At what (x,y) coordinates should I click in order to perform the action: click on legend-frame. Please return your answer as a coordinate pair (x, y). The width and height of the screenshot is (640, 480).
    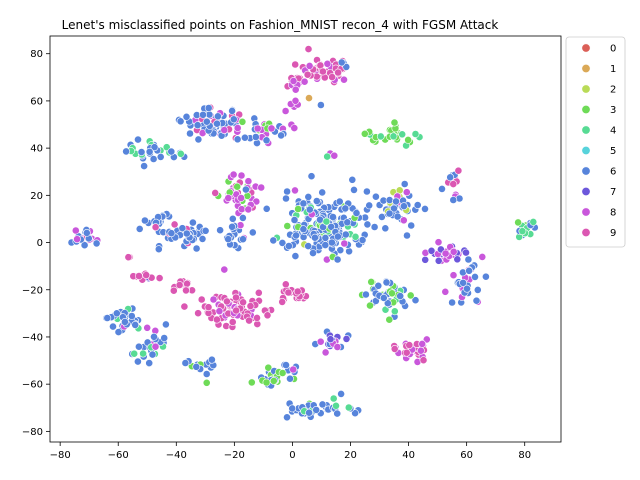
    Looking at the image, I should click on (595, 142).